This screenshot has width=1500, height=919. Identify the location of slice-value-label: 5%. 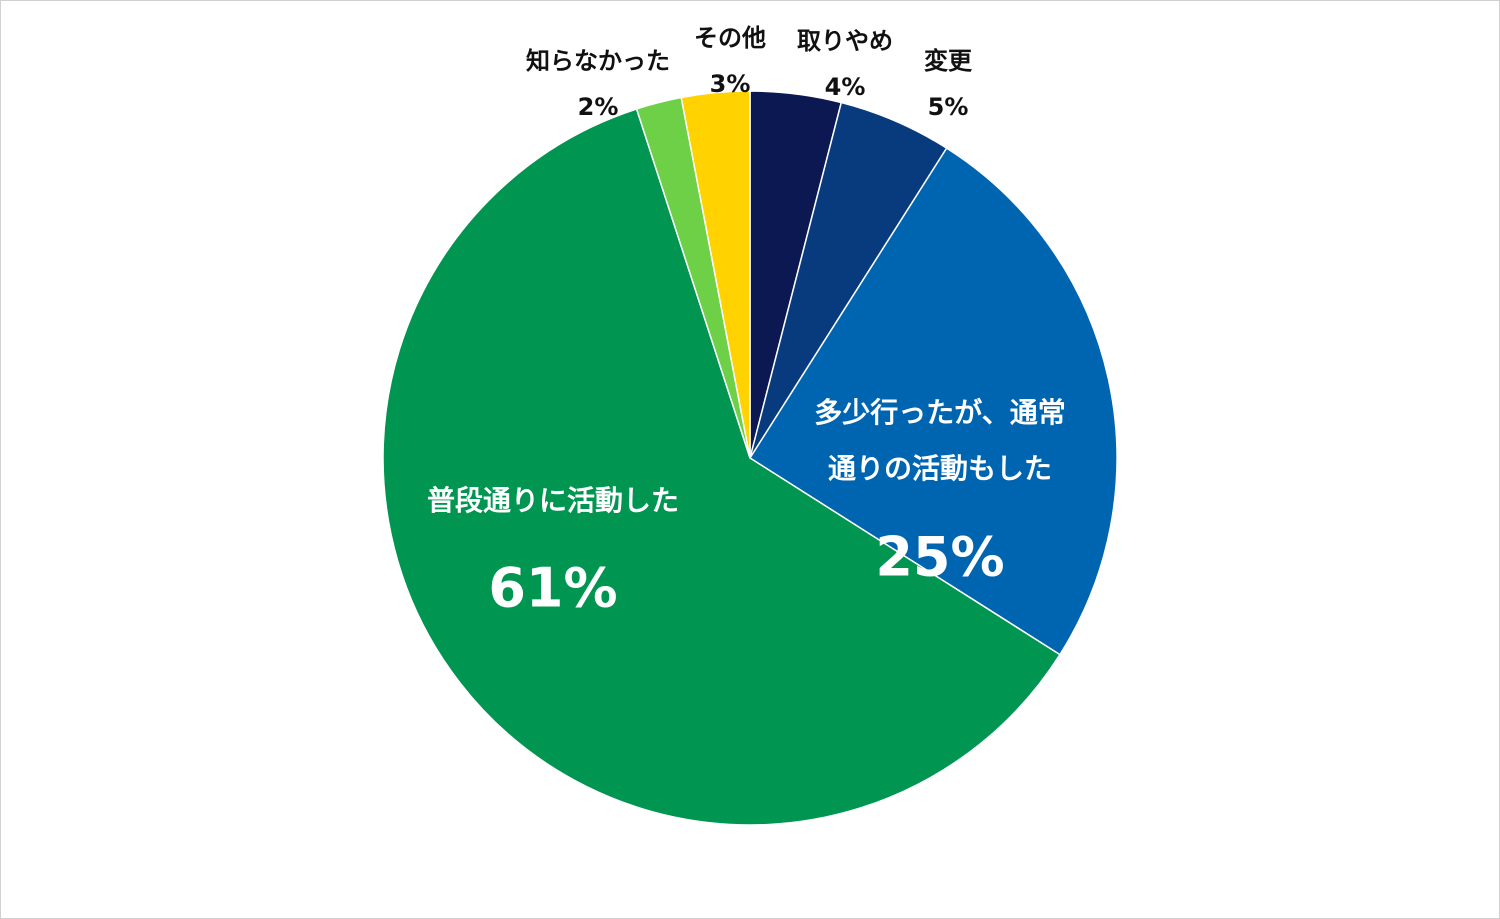
(948, 107).